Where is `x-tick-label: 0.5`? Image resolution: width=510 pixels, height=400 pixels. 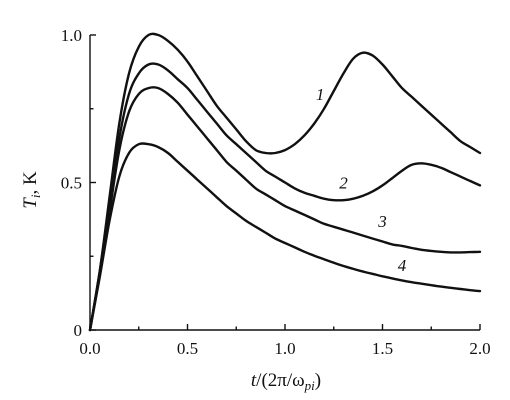
x-tick-label: 0.5 is located at coordinates (187, 348).